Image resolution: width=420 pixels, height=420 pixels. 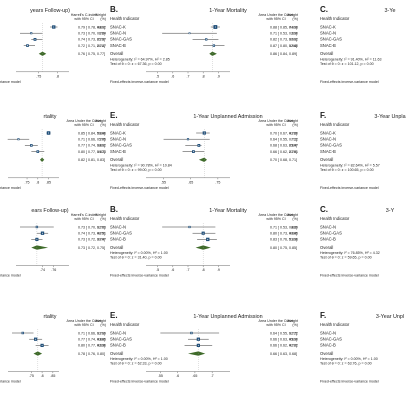 I want to click on panel-title: ears Follow-up), so click(x=49, y=211).